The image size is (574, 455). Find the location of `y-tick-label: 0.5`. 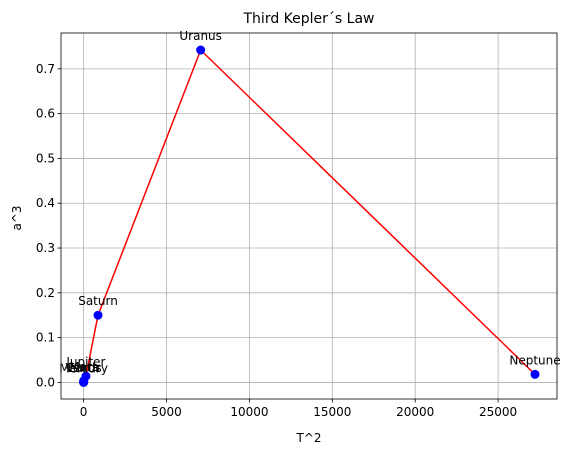

y-tick-label: 0.5 is located at coordinates (45, 158).